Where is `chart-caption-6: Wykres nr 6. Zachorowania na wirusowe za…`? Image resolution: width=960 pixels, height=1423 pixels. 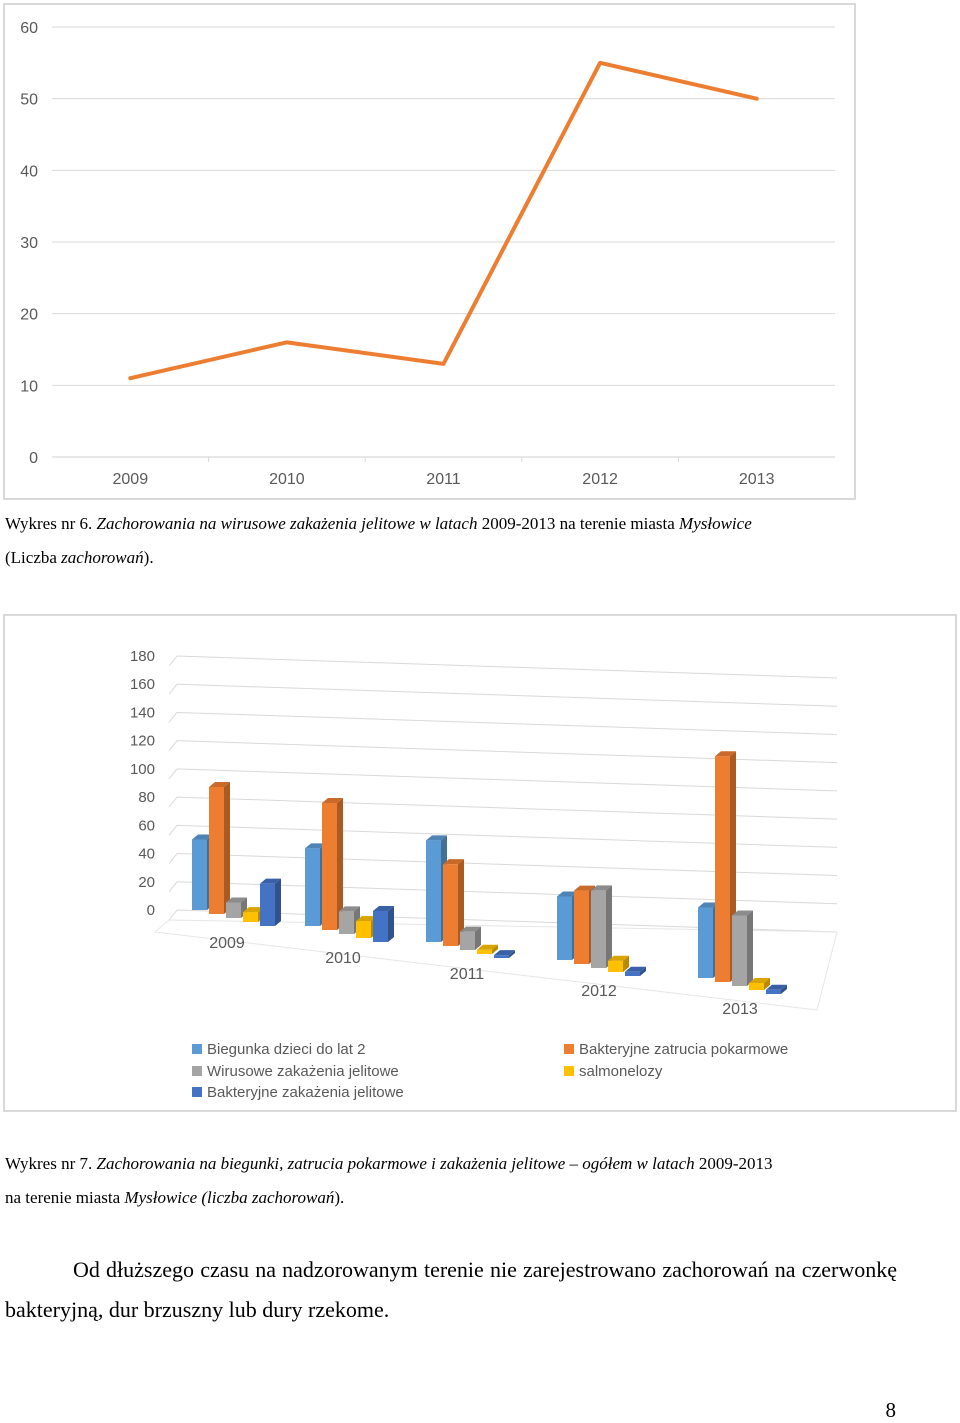 chart-caption-6: Wykres nr 6. Zachorowania na wirusowe za… is located at coordinates (480, 541).